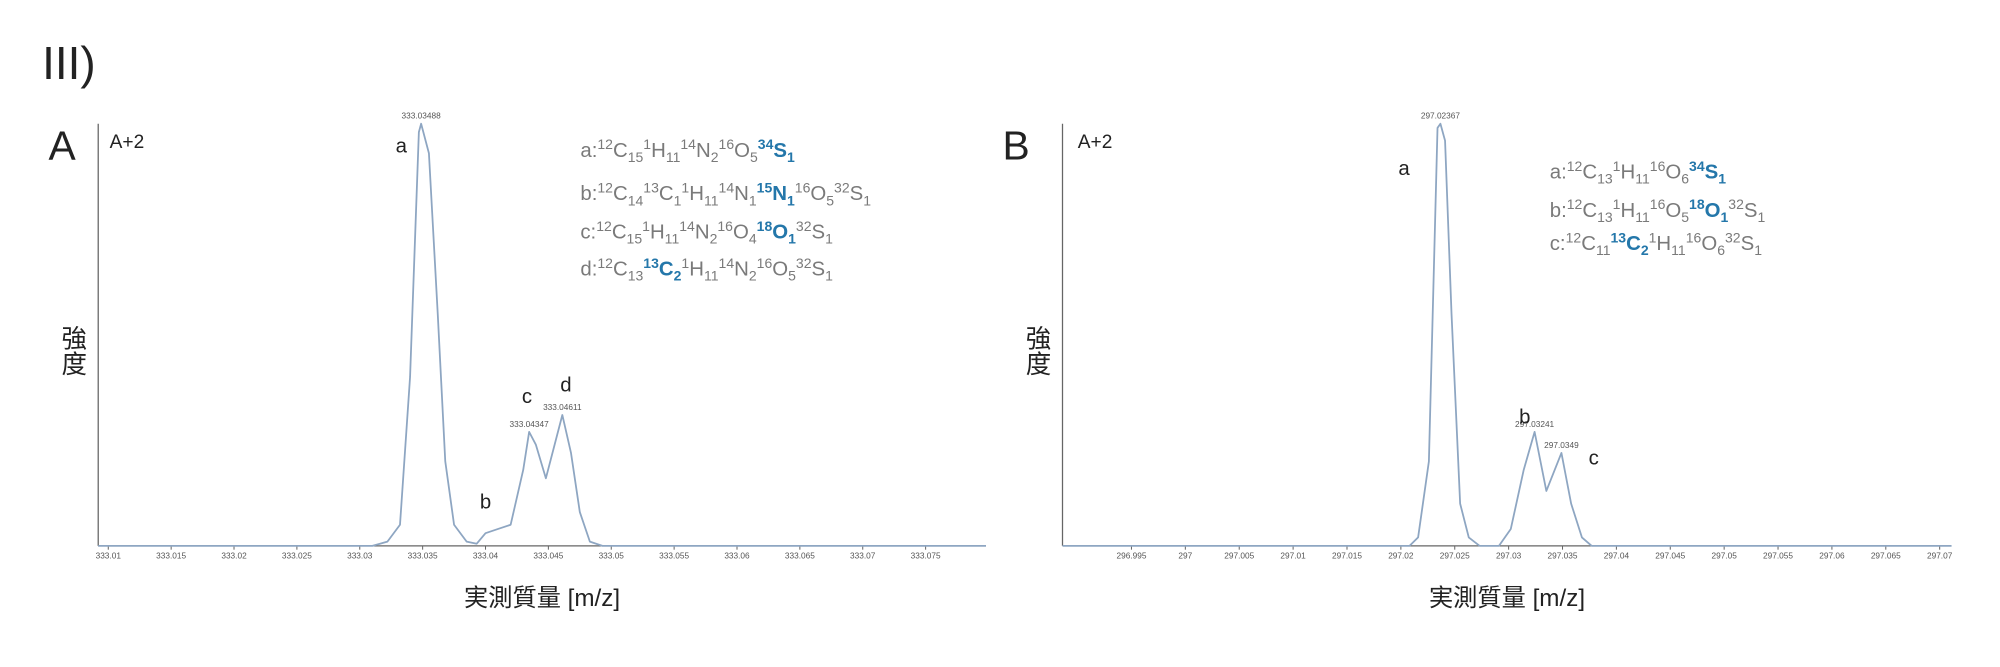 The image size is (2000, 667). Describe the element at coordinates (422, 116) in the screenshot. I see `peak-value-label: 333.03488` at that location.